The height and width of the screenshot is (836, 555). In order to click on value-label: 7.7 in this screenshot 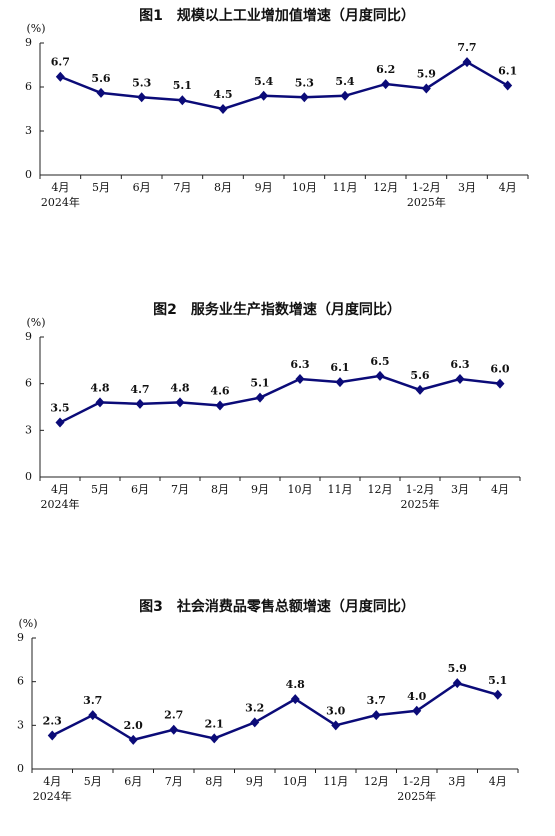, I will do `click(466, 47)`.